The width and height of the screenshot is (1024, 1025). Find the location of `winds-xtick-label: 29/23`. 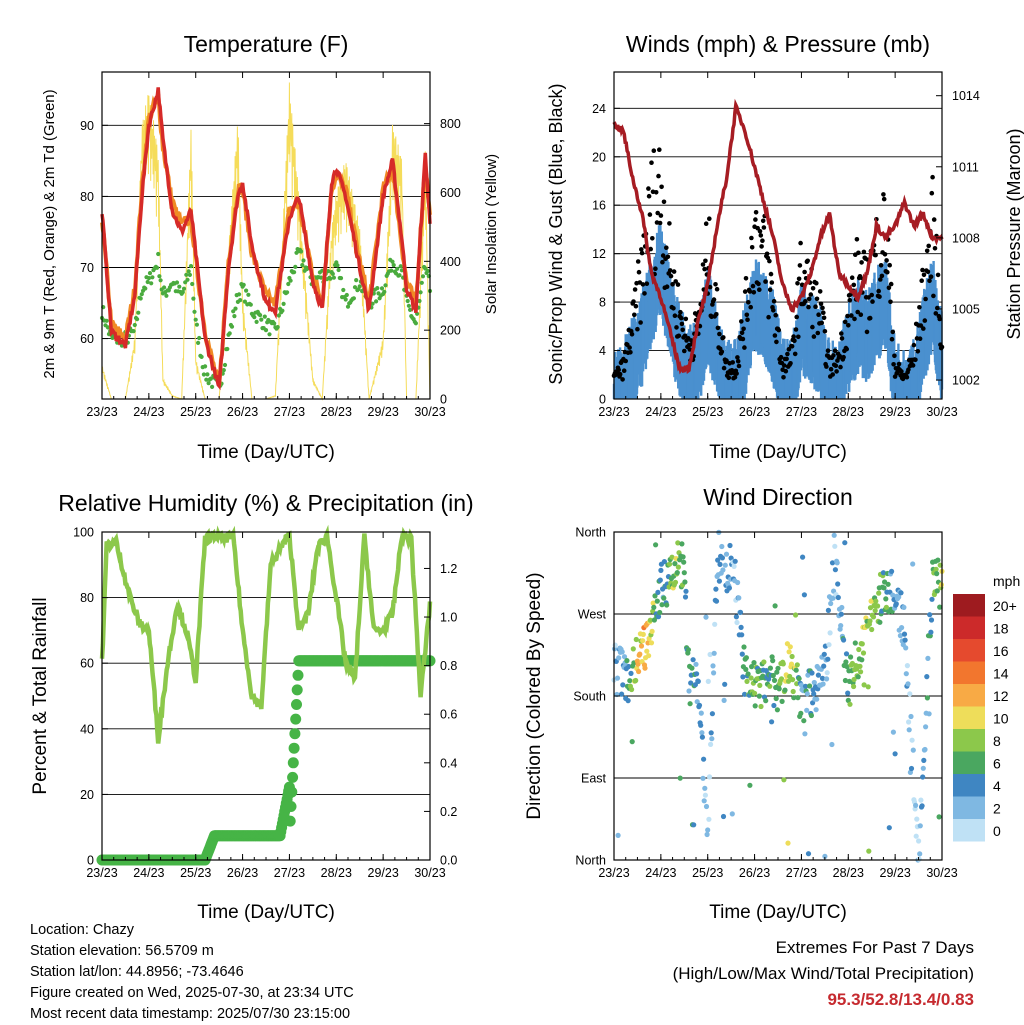

winds-xtick-label: 29/23 is located at coordinates (895, 412).